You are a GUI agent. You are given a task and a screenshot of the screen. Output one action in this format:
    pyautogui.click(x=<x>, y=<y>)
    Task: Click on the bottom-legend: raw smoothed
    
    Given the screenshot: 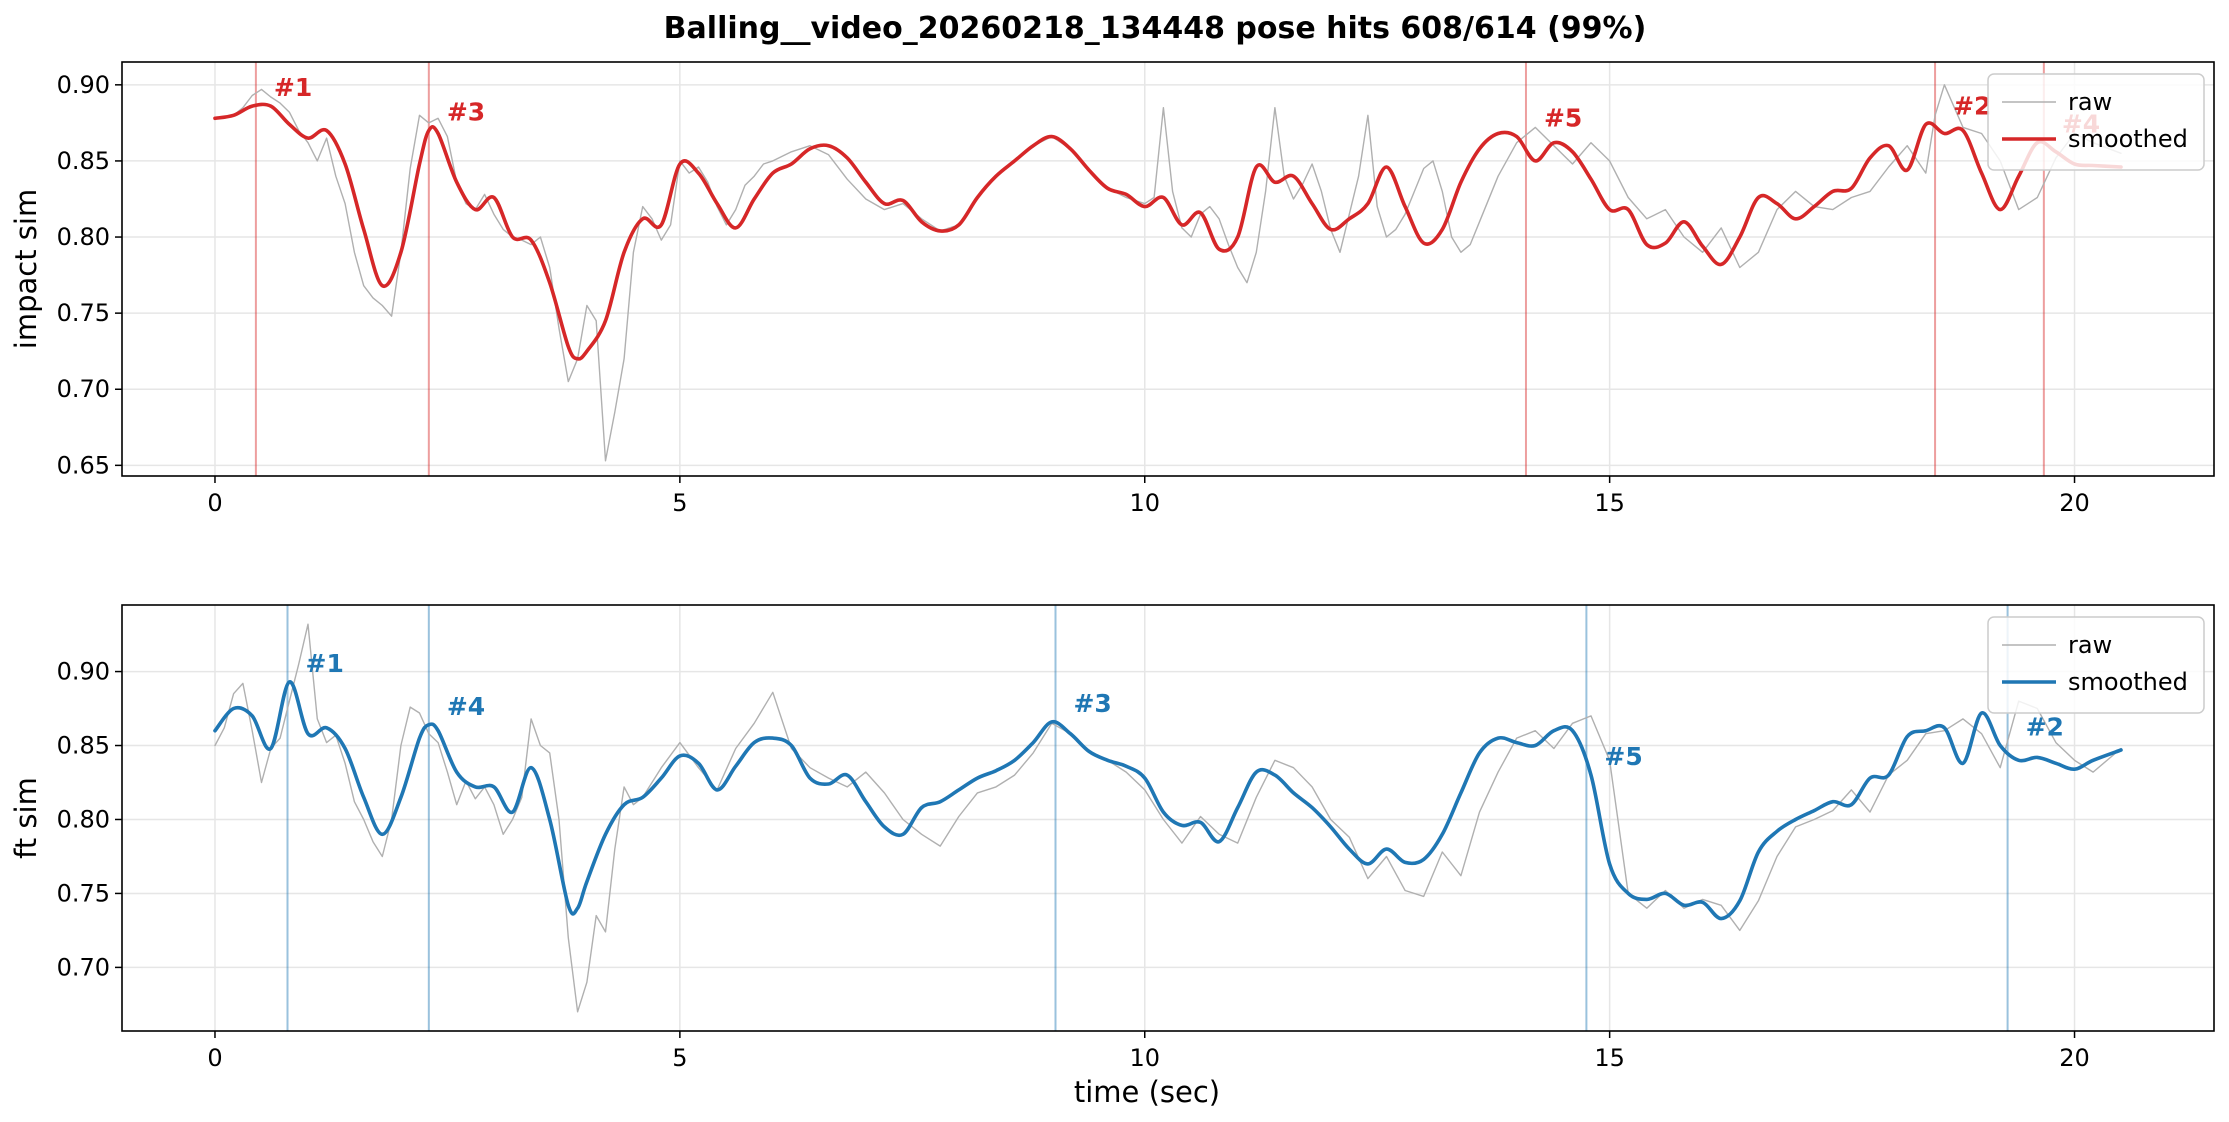 What is the action you would take?
    pyautogui.click(x=2096, y=665)
    